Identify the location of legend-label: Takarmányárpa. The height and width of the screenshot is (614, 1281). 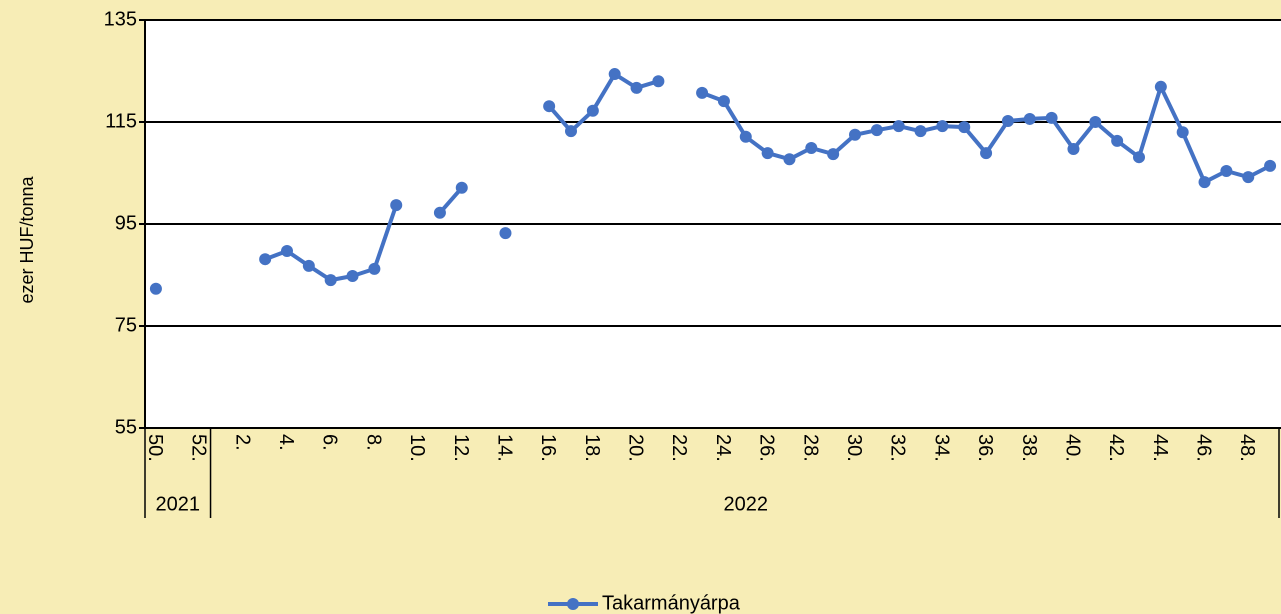
(671, 603).